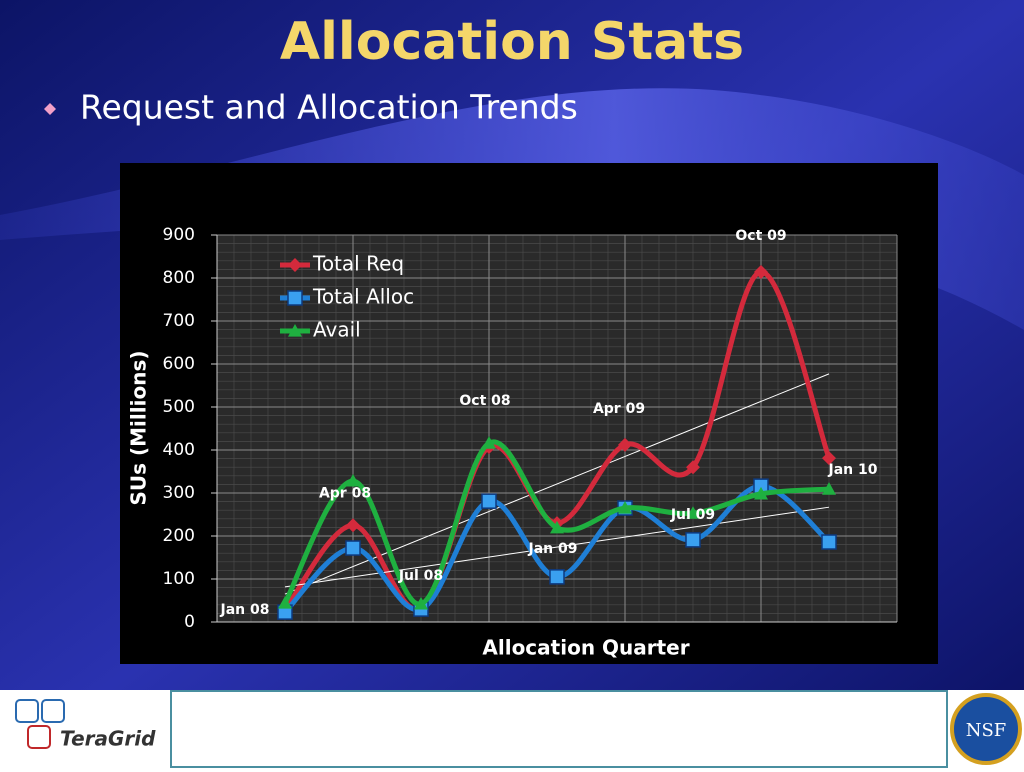 The height and width of the screenshot is (772, 1024). I want to click on category-label: Apr 09, so click(619, 409).